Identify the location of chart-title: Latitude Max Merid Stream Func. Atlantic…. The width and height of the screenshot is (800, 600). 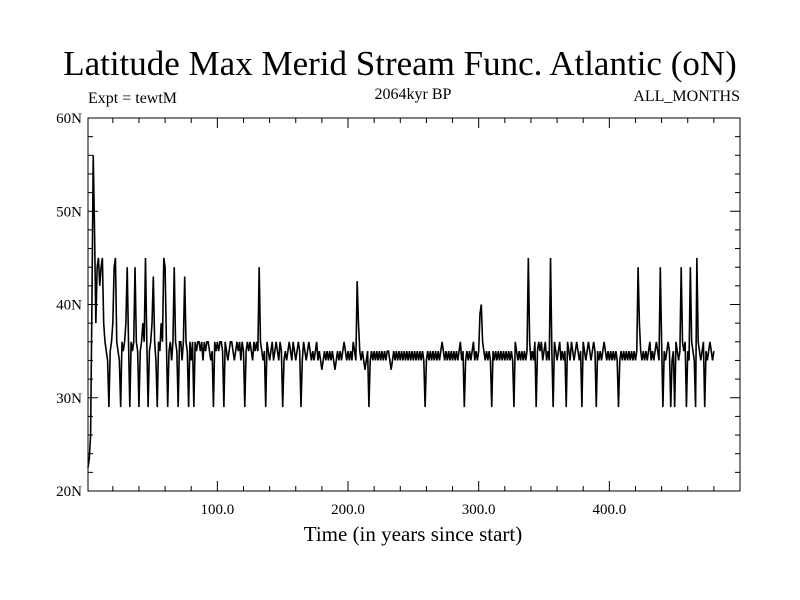
(400, 63).